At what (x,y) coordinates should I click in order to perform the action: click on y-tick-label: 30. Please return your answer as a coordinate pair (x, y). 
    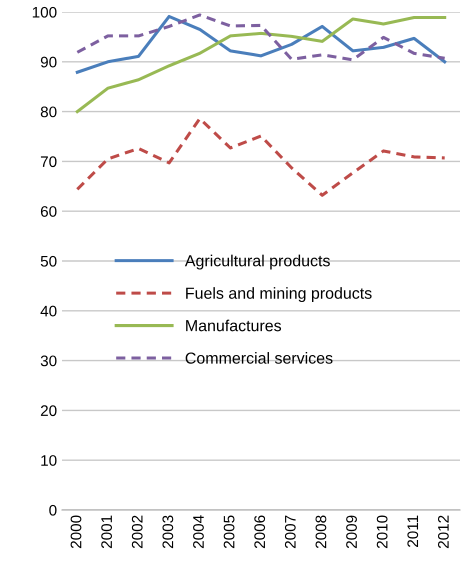
    Looking at the image, I should click on (48, 360).